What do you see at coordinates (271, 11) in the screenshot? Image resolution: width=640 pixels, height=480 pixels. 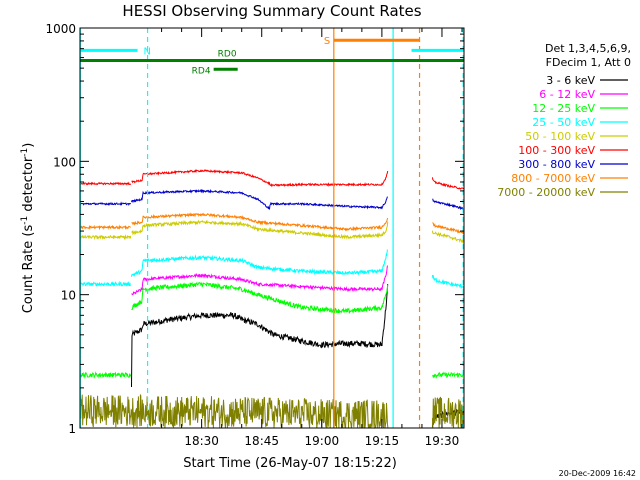 I see `chart-title: HESSI Observing Summary Count Rates` at bounding box center [271, 11].